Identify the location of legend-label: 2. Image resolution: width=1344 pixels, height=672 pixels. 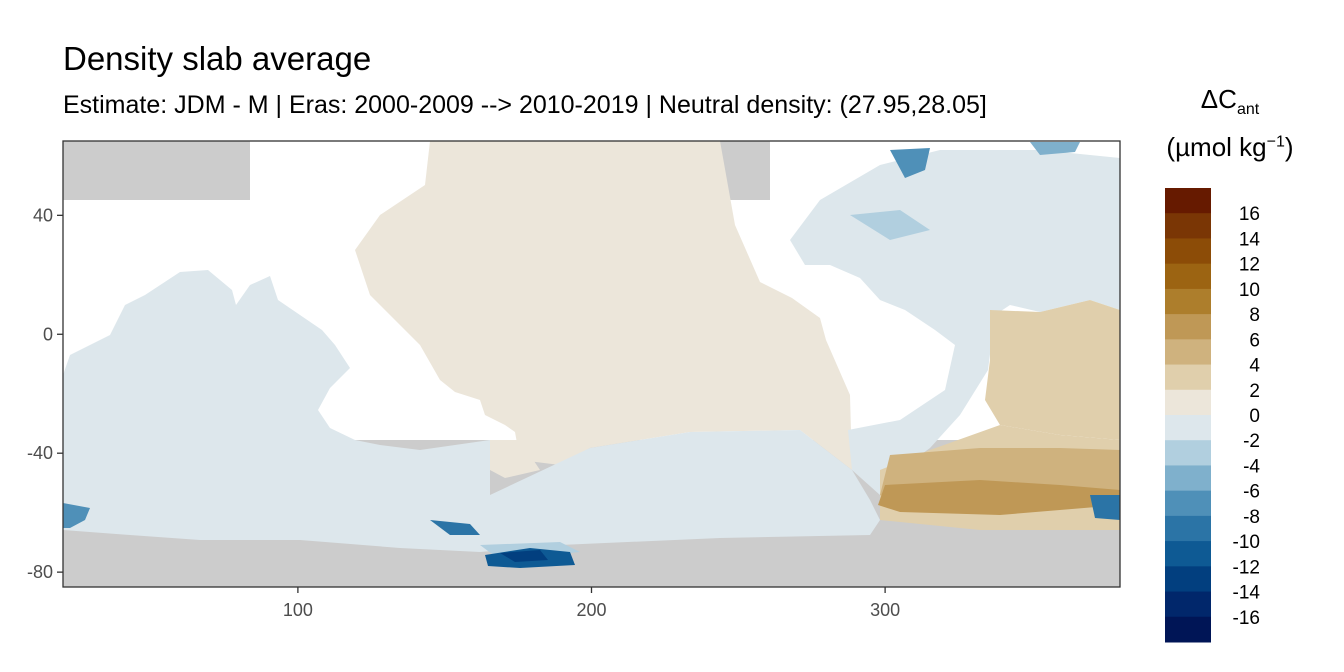
(1254, 391).